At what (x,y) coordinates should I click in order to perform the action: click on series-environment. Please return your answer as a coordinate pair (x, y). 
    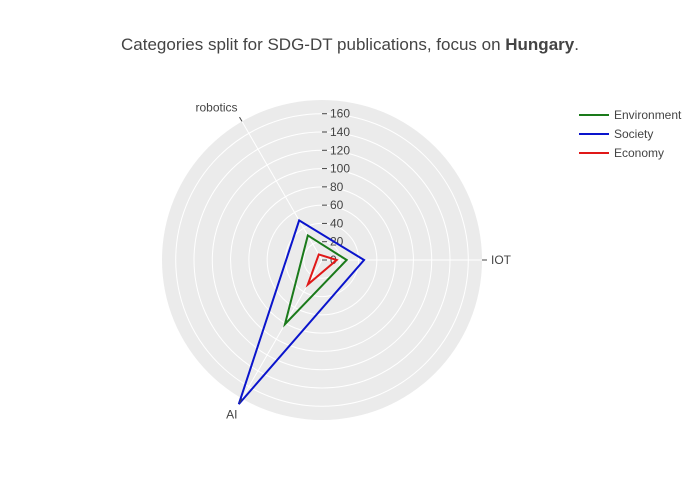
    Looking at the image, I should click on (316, 280).